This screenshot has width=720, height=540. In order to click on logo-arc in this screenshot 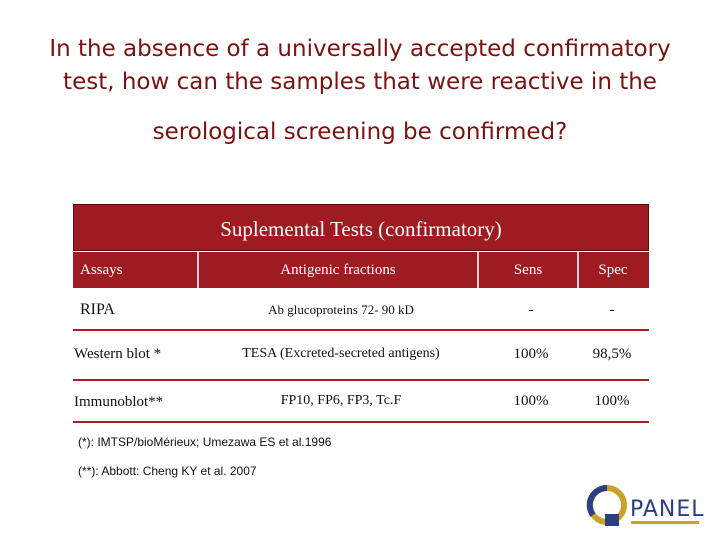, I will do `click(597, 500)`.